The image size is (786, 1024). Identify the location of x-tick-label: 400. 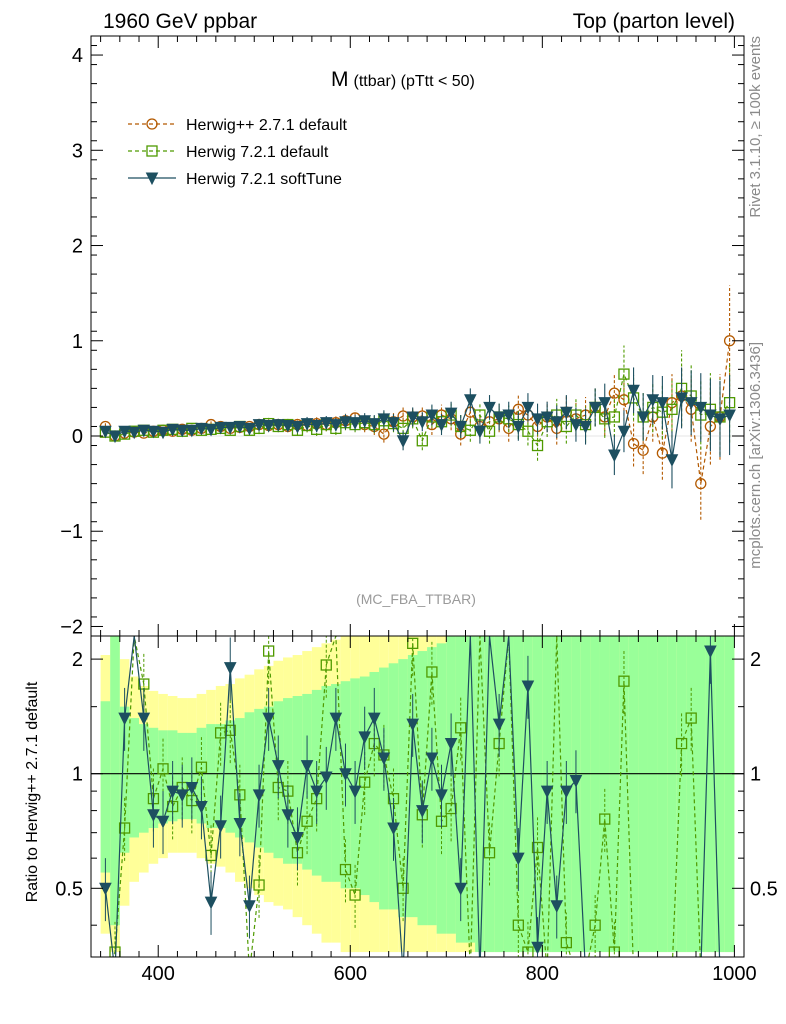
(158, 974).